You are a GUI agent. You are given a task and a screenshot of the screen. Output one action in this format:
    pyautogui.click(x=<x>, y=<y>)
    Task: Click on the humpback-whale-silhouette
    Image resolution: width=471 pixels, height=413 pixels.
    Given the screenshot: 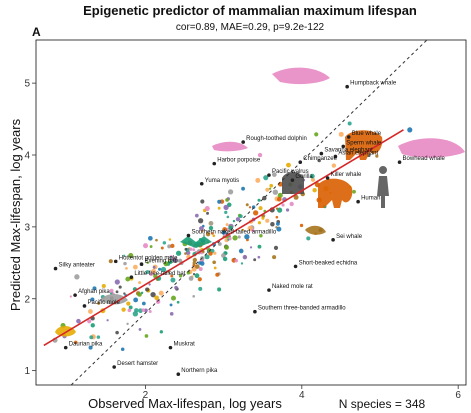 What is the action you would take?
    pyautogui.click(x=301, y=76)
    